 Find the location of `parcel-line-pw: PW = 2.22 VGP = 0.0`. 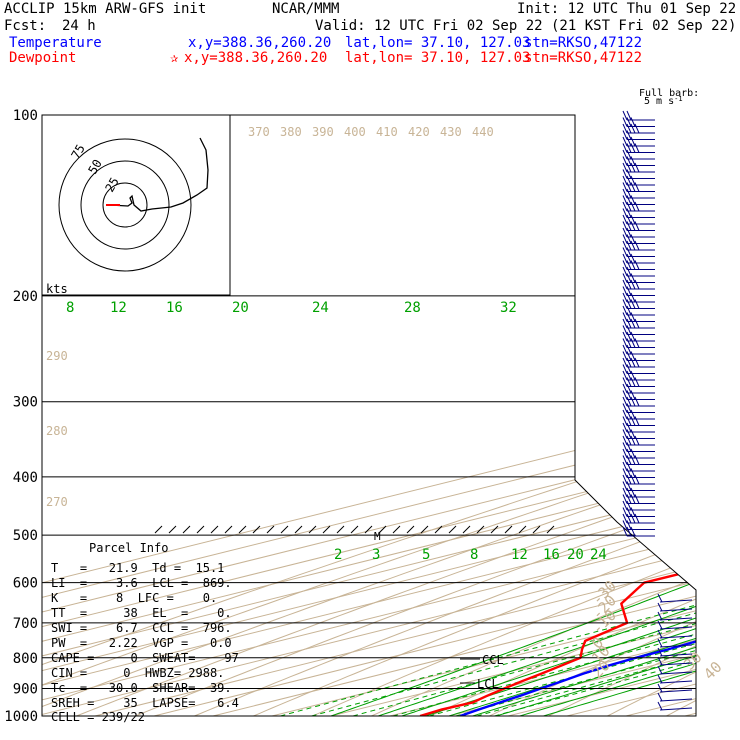

parcel-line-pw: PW = 2.22 VGP = 0.0 is located at coordinates (141, 643).